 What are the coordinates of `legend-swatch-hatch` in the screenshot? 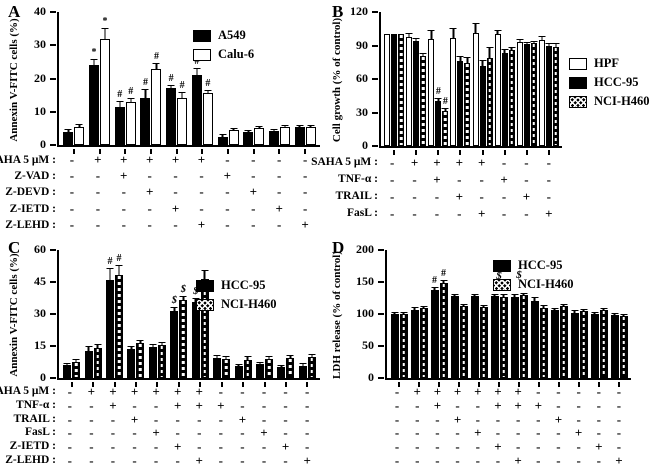 It's located at (205, 304).